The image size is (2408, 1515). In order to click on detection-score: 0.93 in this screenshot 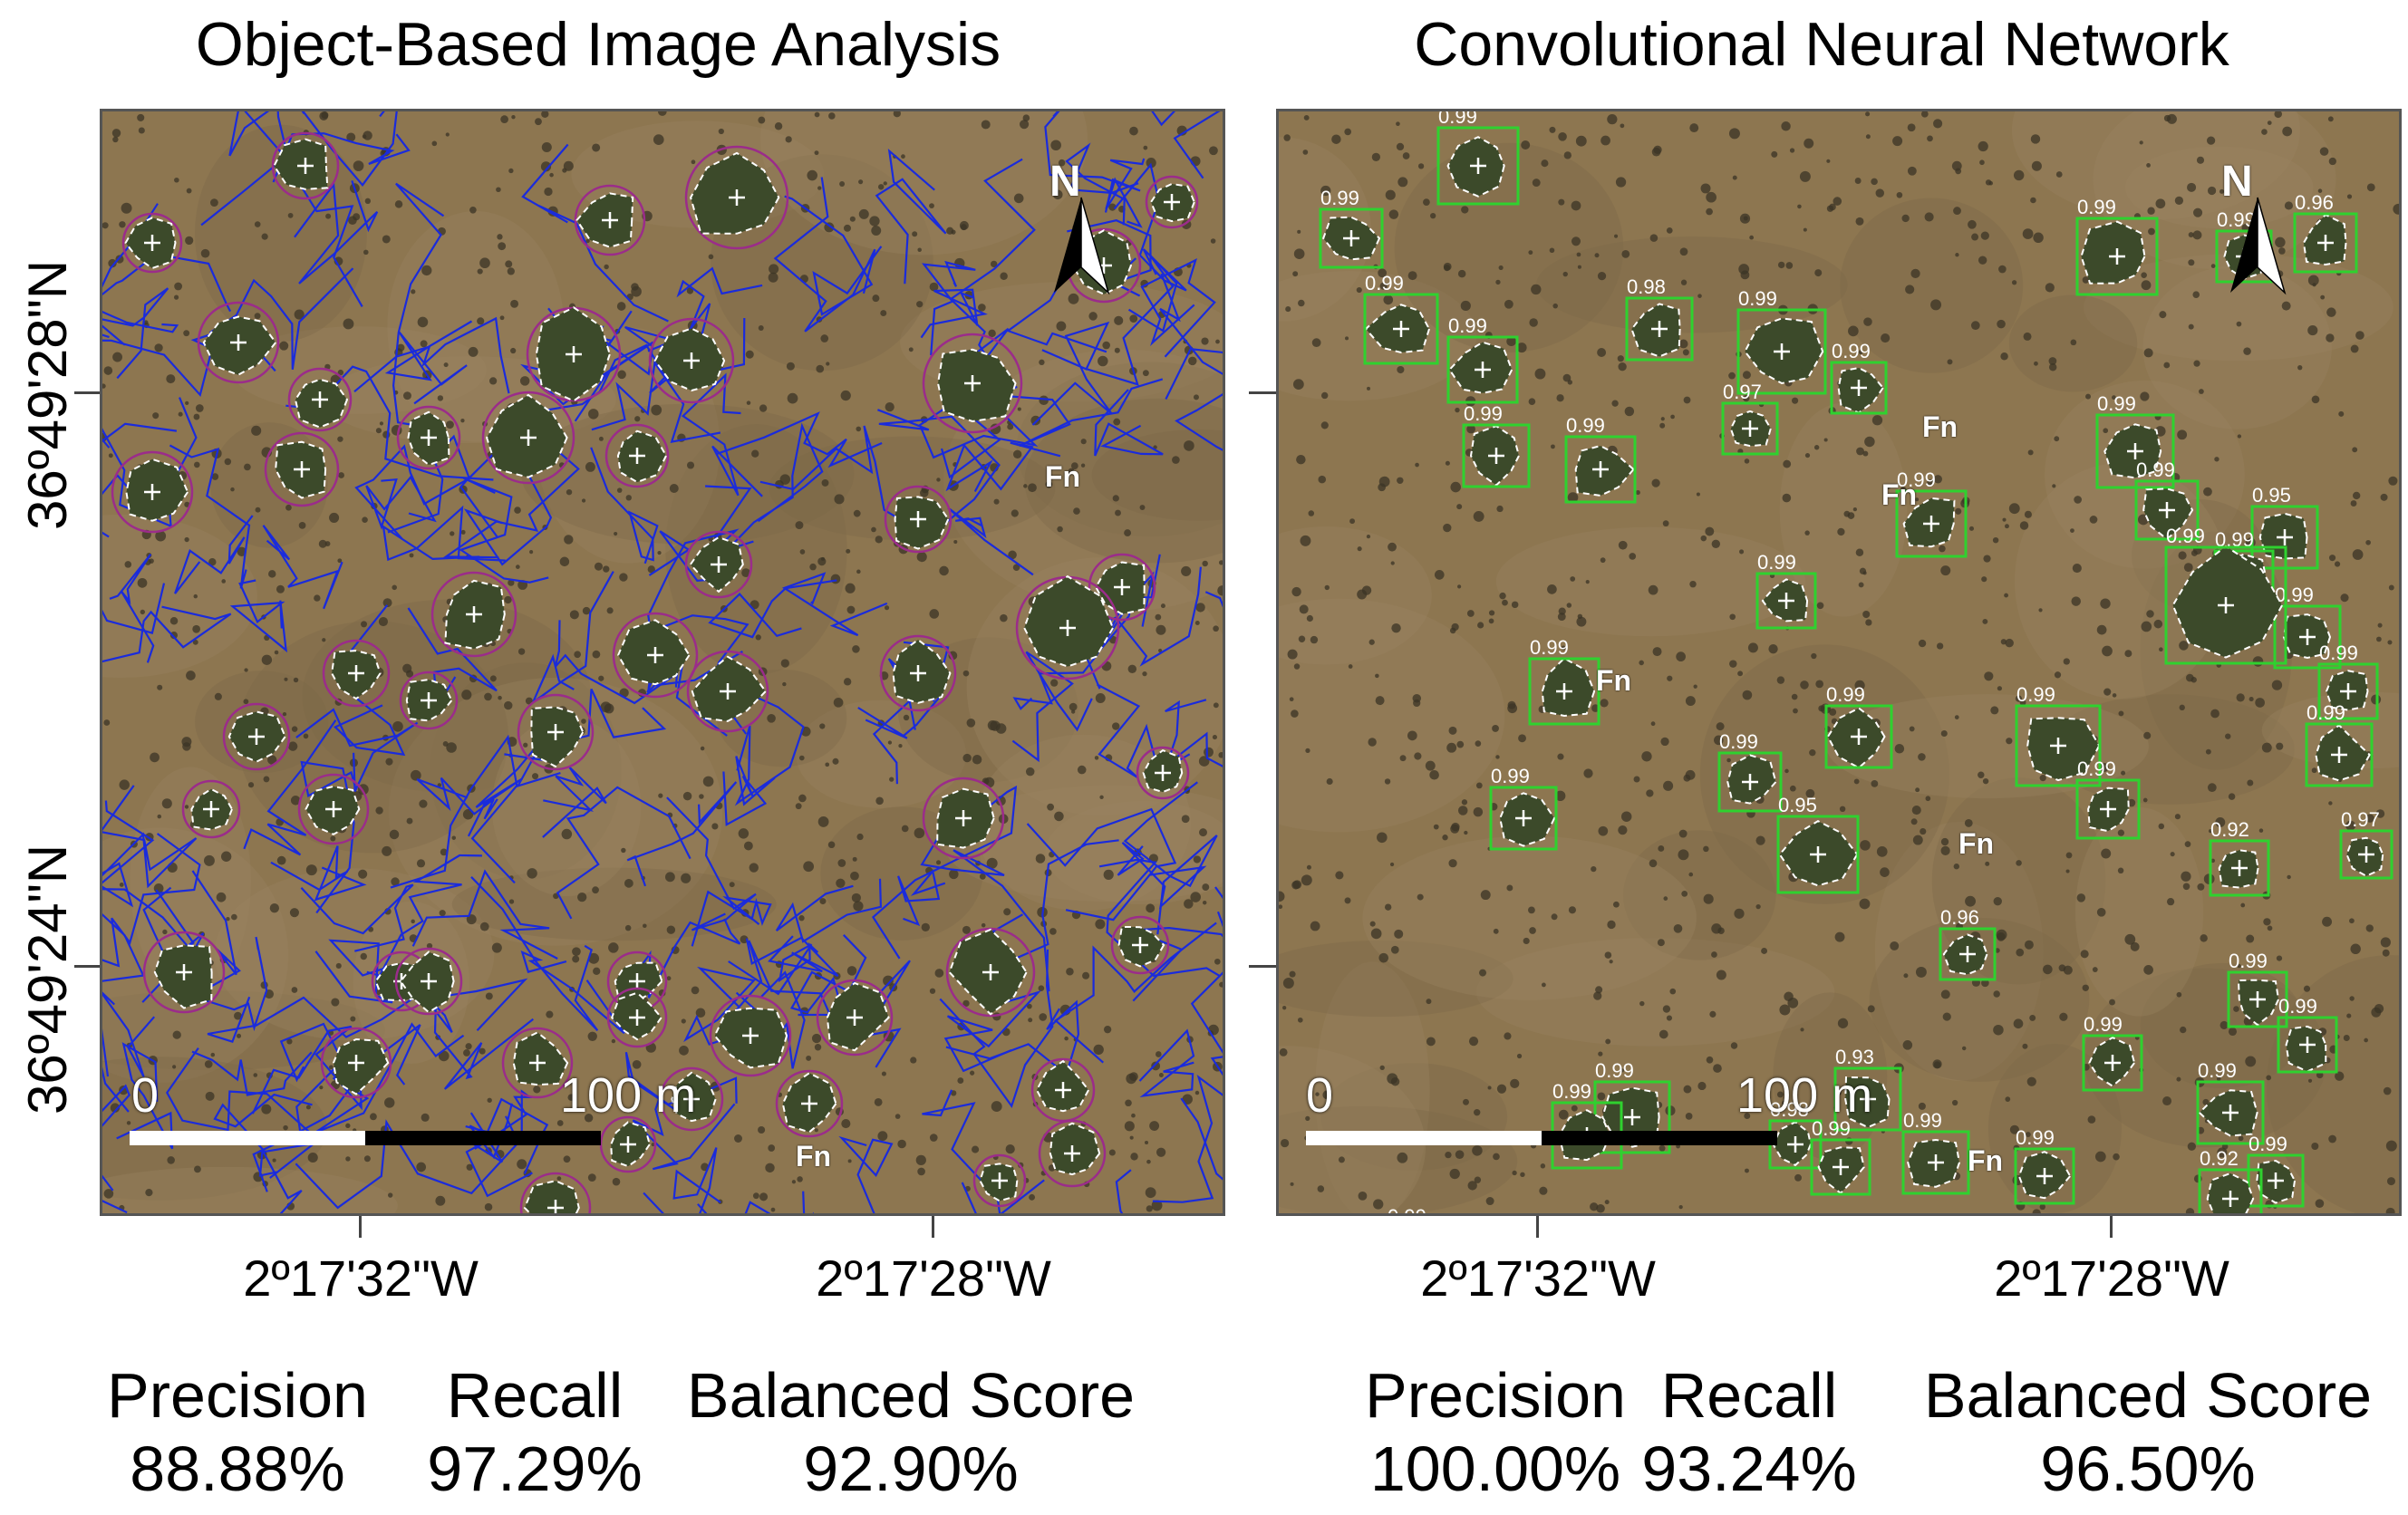, I will do `click(1854, 1057)`.